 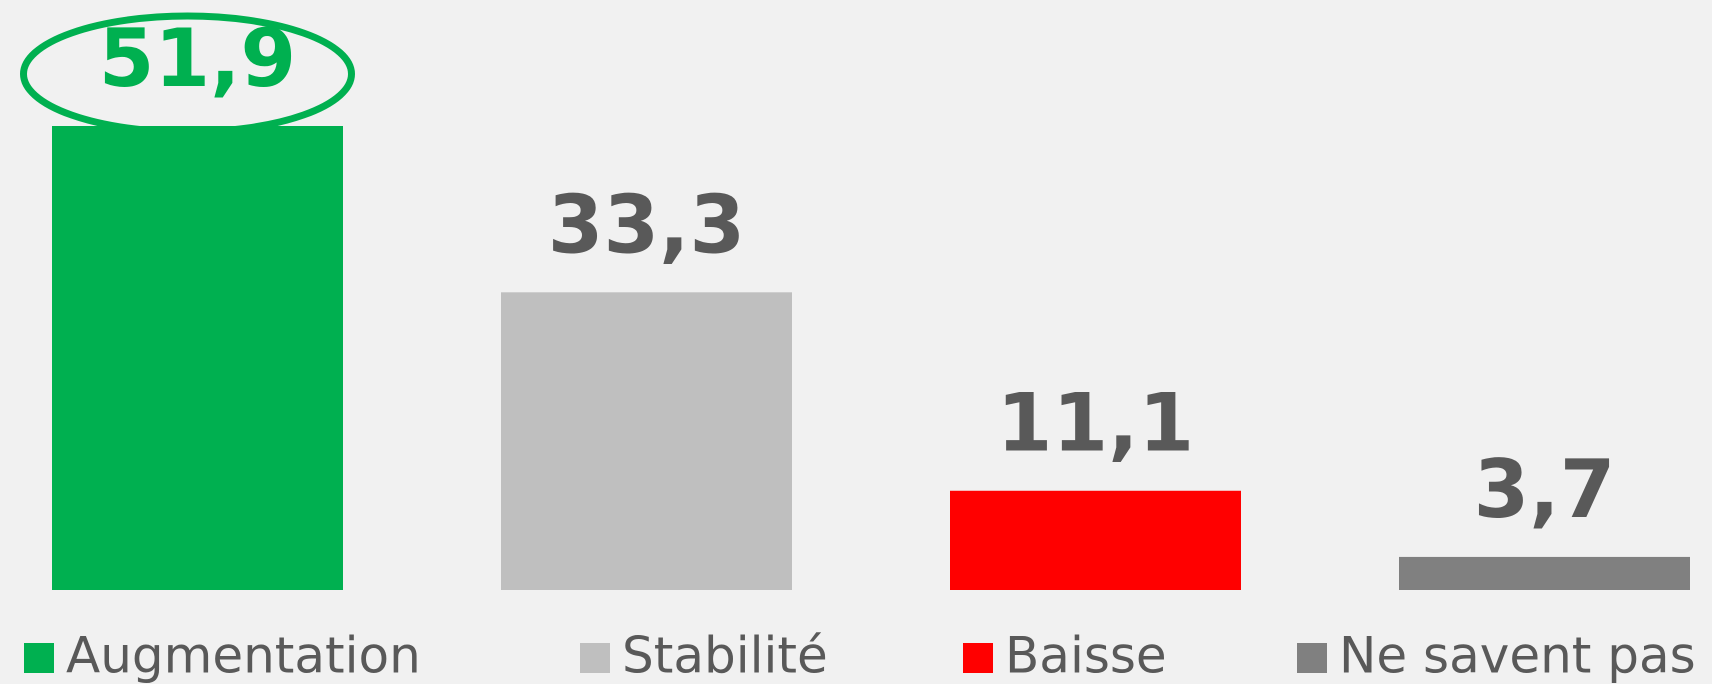 What do you see at coordinates (1517, 655) in the screenshot?
I see `legend-label: Ne savent pas` at bounding box center [1517, 655].